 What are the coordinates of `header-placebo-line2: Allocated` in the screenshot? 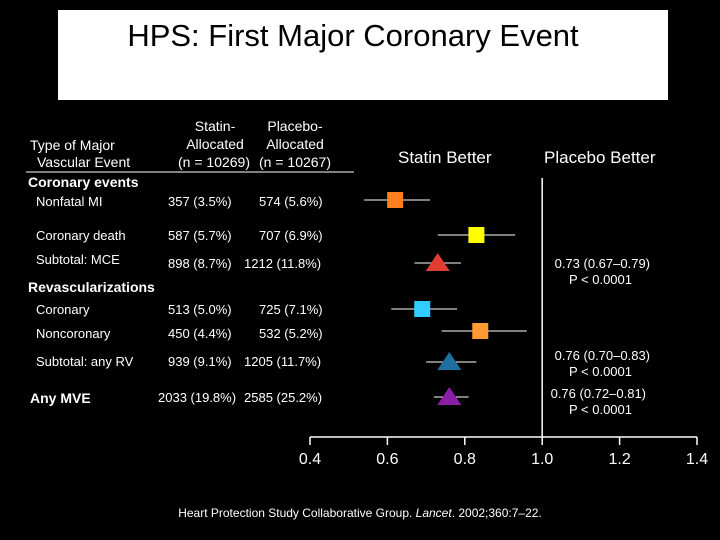 It's located at (295, 144).